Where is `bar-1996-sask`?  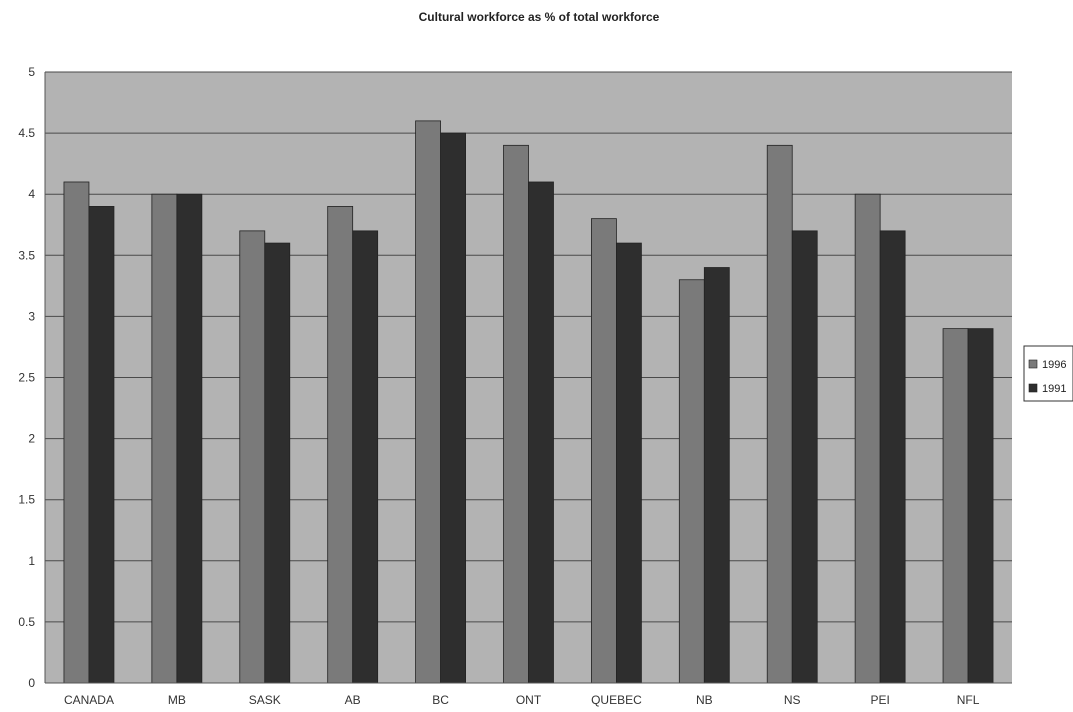
bar-1996-sask is located at coordinates (252, 457).